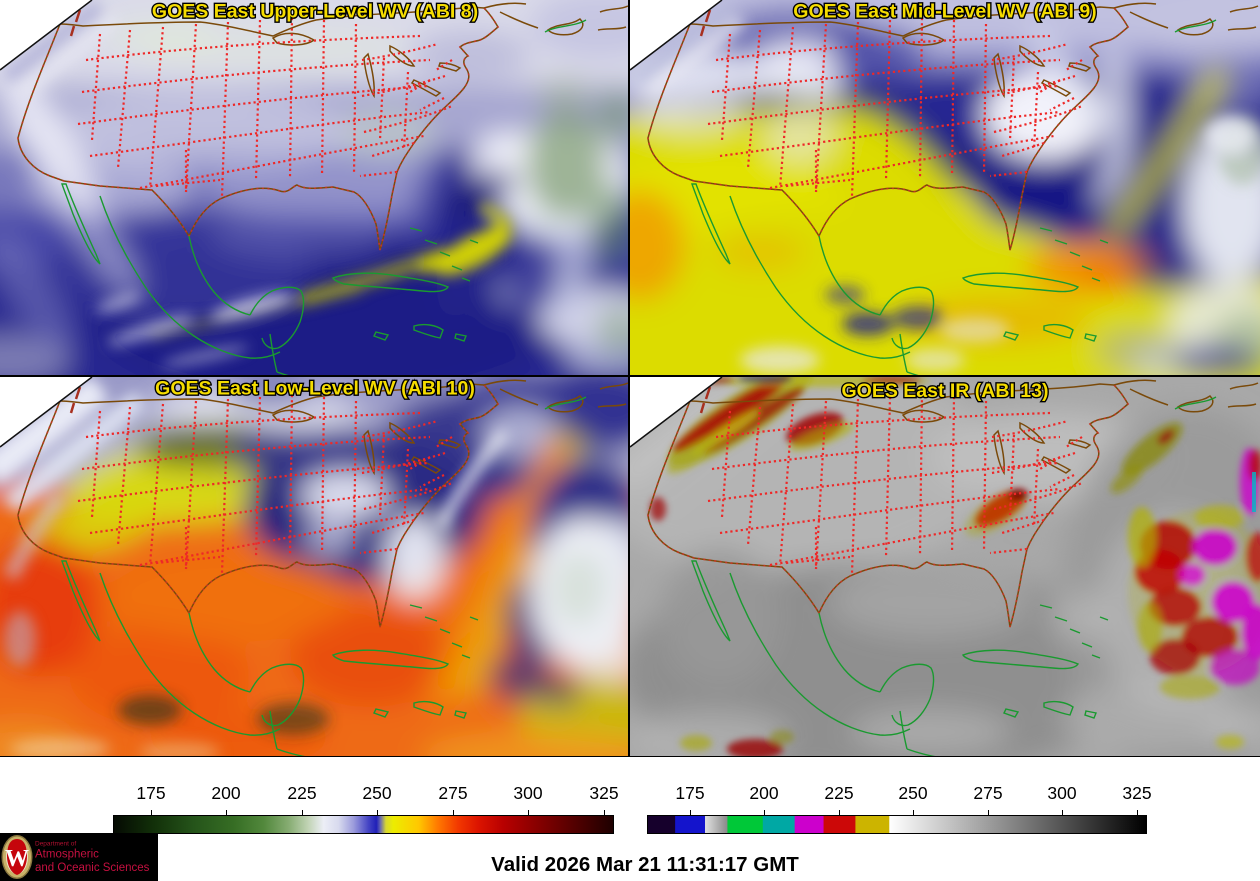 The image size is (1260, 881). What do you see at coordinates (55, 844) in the screenshot?
I see `svg-text: Department of` at bounding box center [55, 844].